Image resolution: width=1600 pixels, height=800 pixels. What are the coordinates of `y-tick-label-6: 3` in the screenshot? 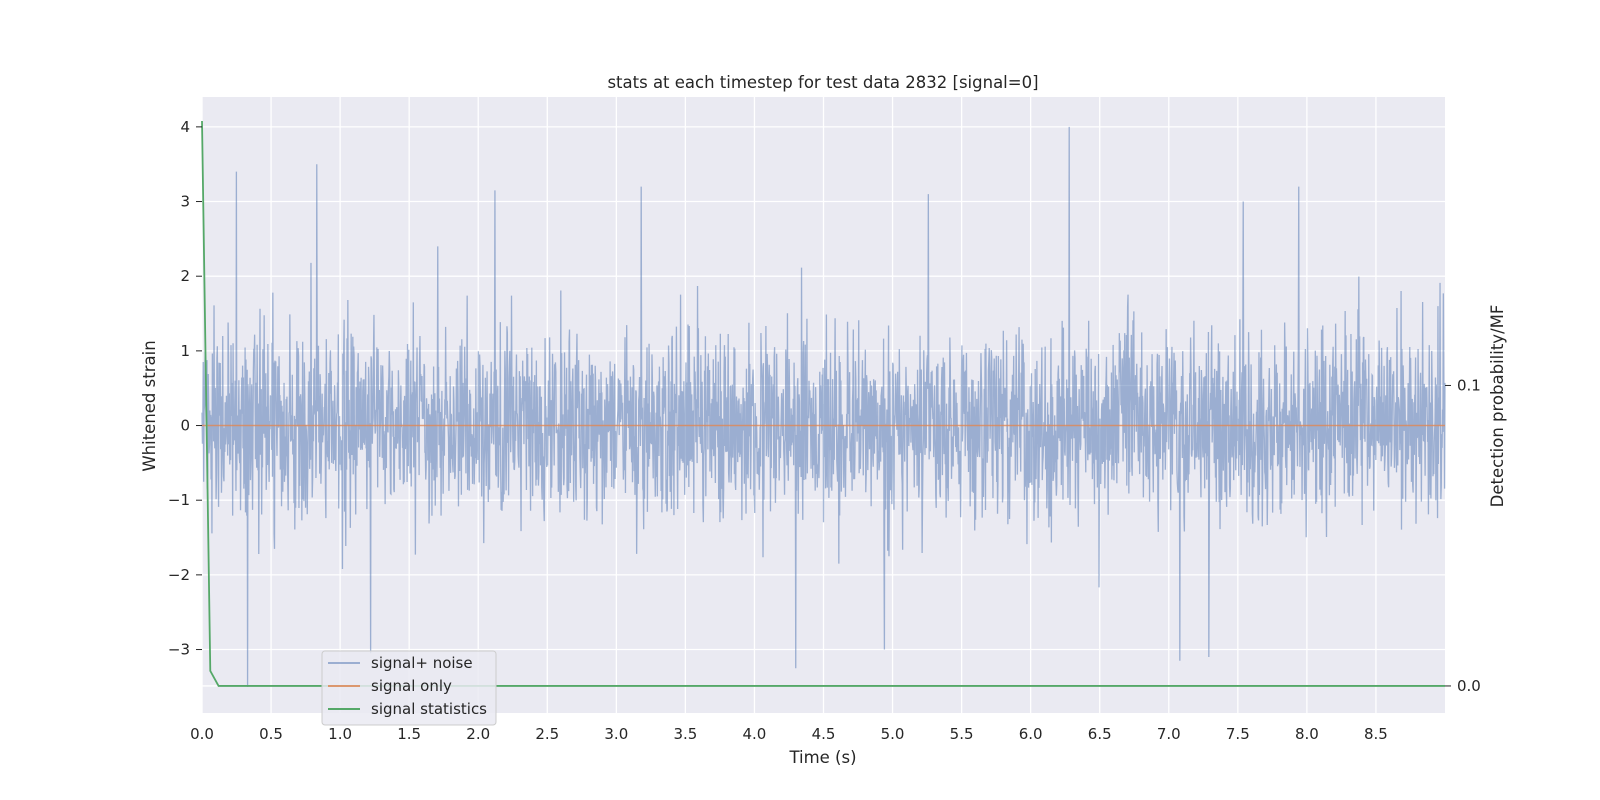 It's located at (185, 202).